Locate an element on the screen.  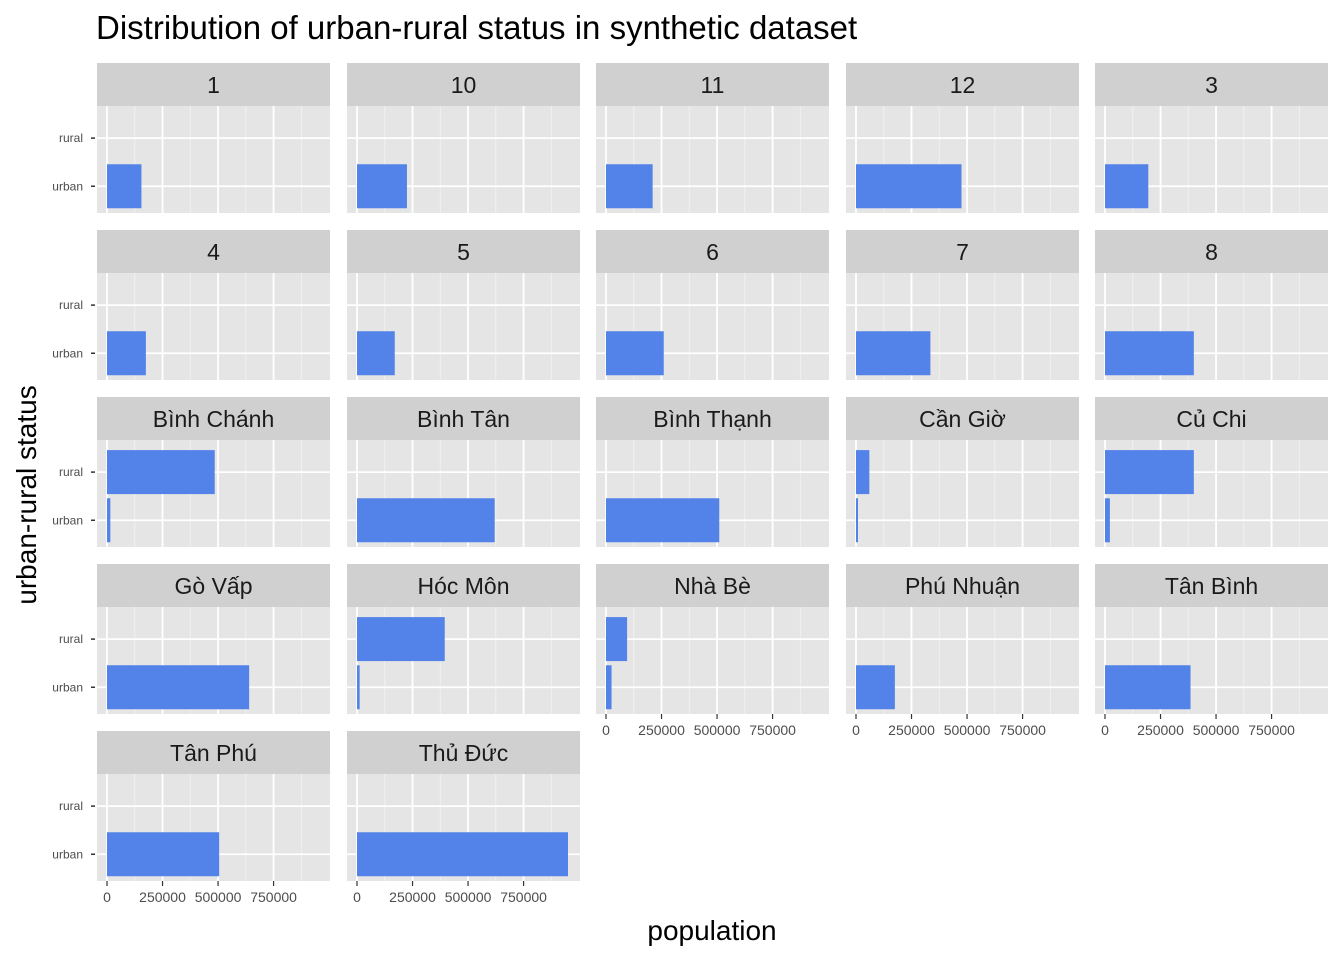
facet-panel: 6 is located at coordinates (712, 305).